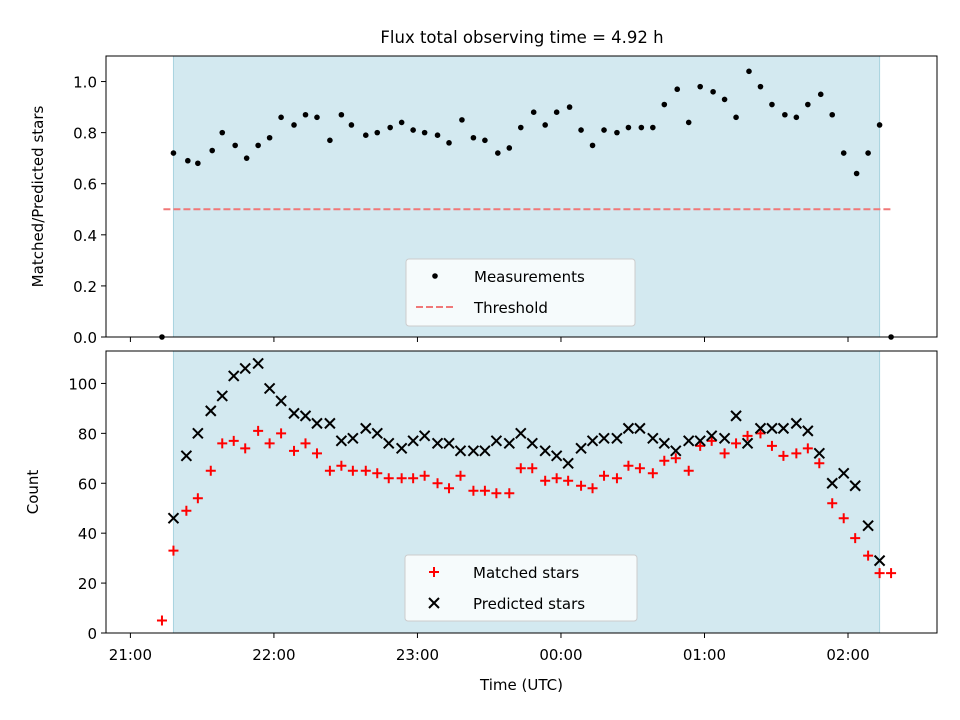 The width and height of the screenshot is (960, 720). Describe the element at coordinates (434, 572) in the screenshot. I see `legend-marker-matched` at that location.